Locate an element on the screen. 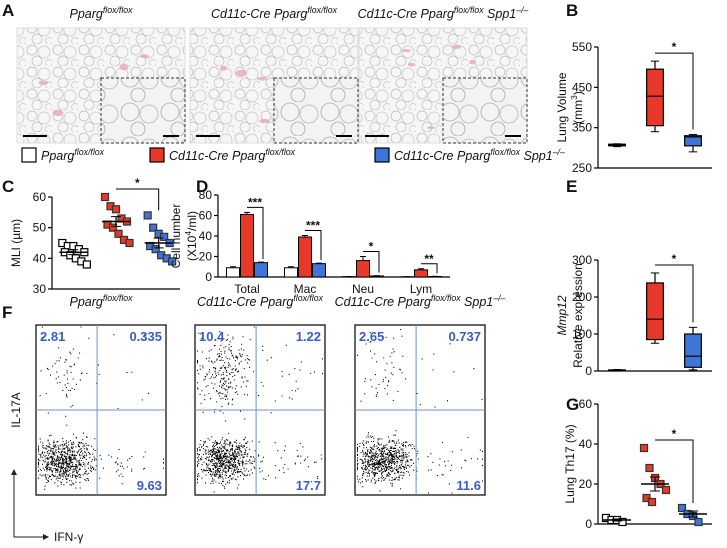 The width and height of the screenshot is (727, 548). x-tick-label: Lym is located at coordinates (421, 289).